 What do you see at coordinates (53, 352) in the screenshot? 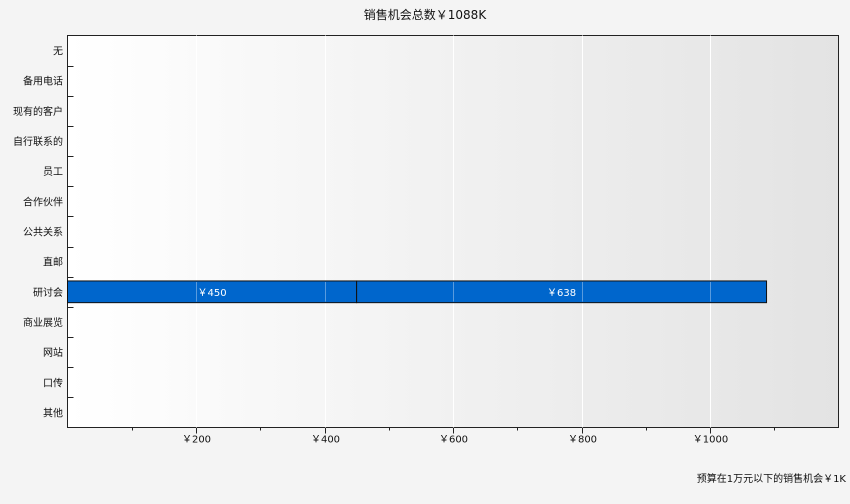
I see `category-label: 网站` at bounding box center [53, 352].